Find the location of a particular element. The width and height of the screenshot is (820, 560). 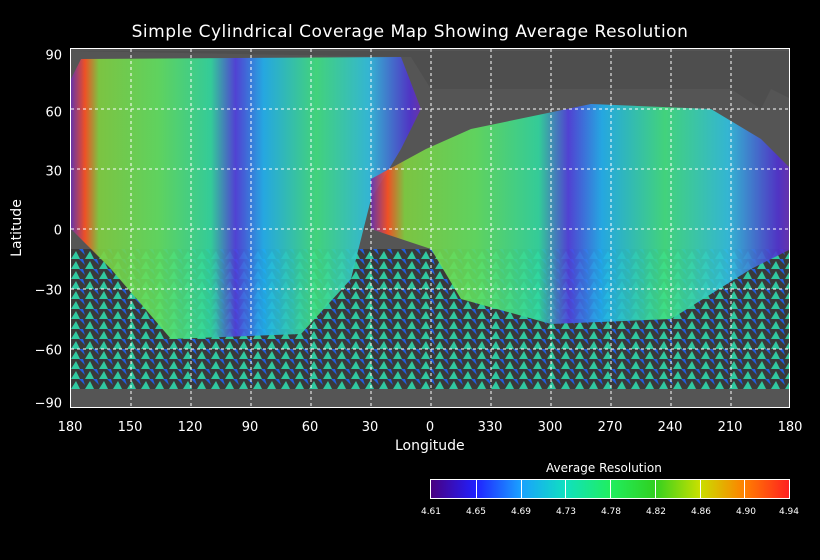

x-axis-label: Longitude is located at coordinates (430, 446).